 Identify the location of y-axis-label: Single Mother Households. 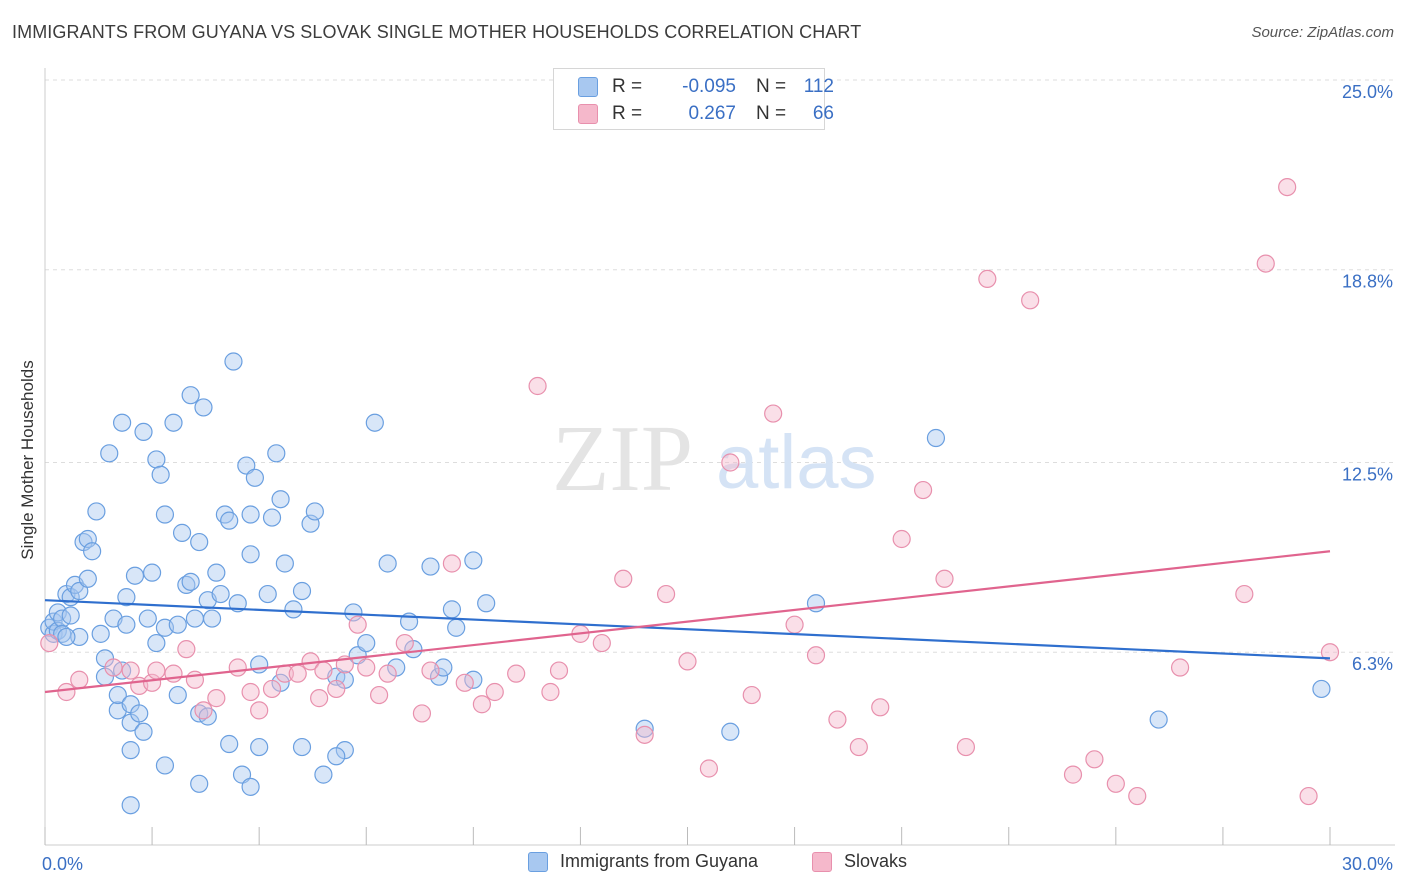
(27, 460).